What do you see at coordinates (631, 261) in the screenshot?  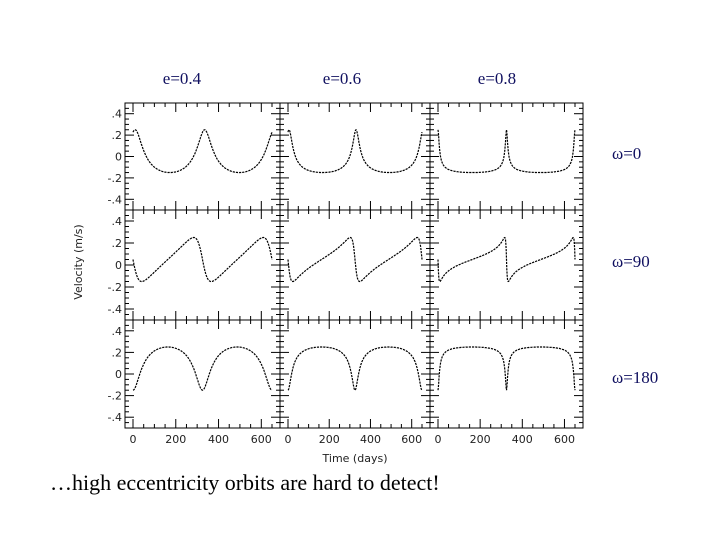 I see `row-label-omega90: ω=90` at bounding box center [631, 261].